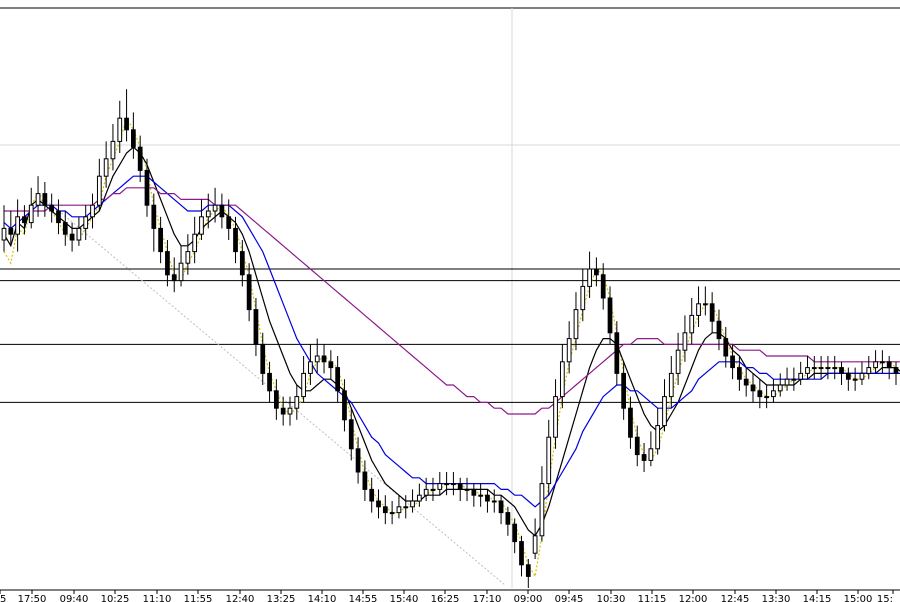 This screenshot has width=900, height=602. I want to click on x-tick-label: 12:40, so click(240, 598).